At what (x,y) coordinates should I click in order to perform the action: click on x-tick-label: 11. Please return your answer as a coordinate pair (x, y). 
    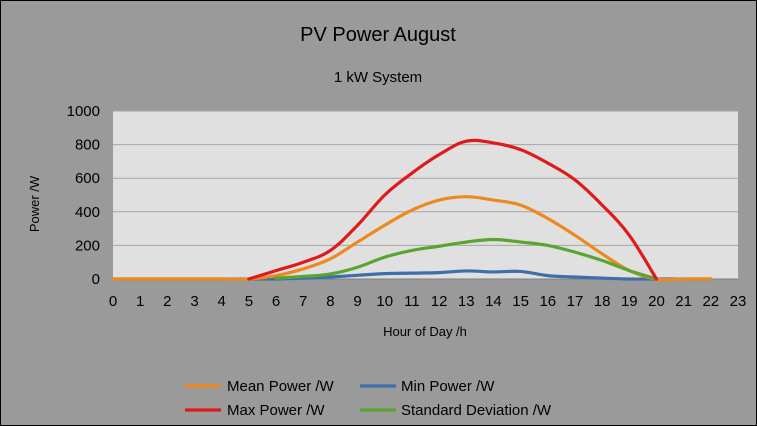
    Looking at the image, I should click on (412, 301).